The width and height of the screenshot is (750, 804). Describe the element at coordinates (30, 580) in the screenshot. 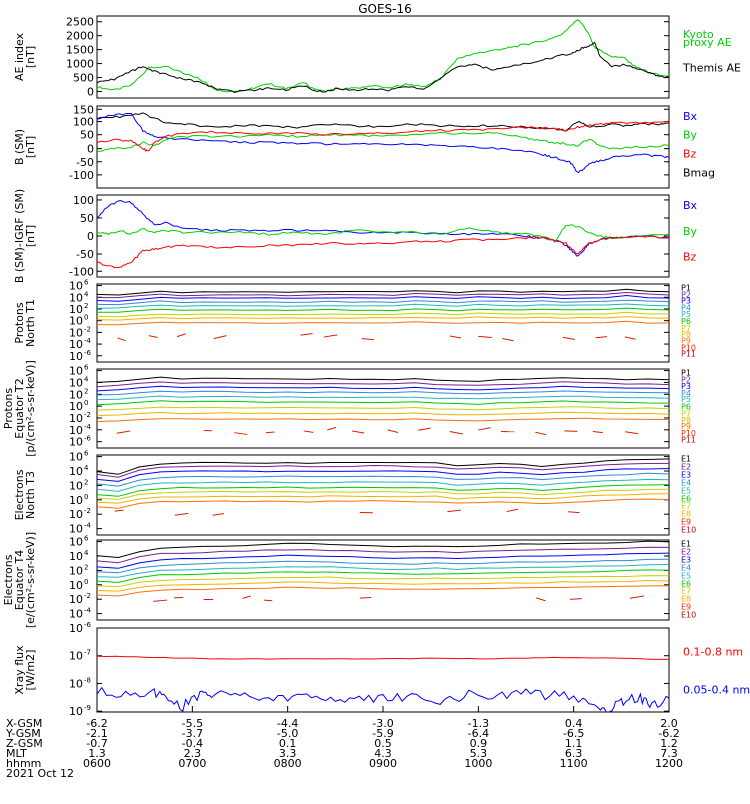

I see `y-axis-label-line: [e/(cm²-s-sr-keV)]` at that location.